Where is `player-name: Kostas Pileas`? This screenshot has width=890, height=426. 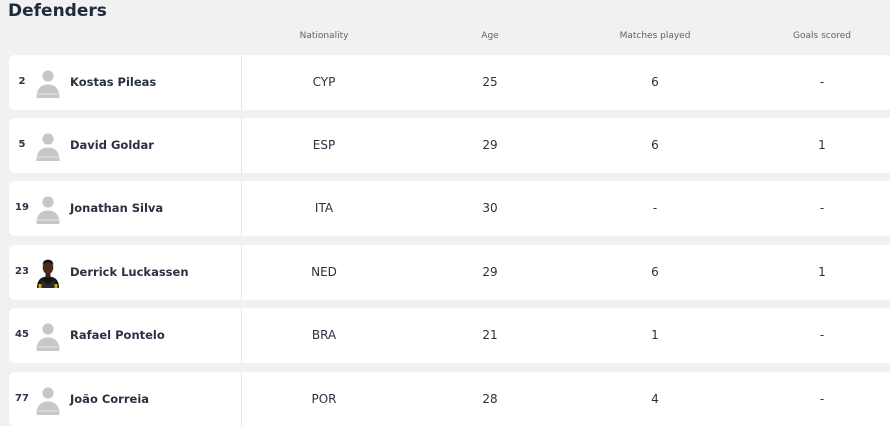 player-name: Kostas Pileas is located at coordinates (113, 82).